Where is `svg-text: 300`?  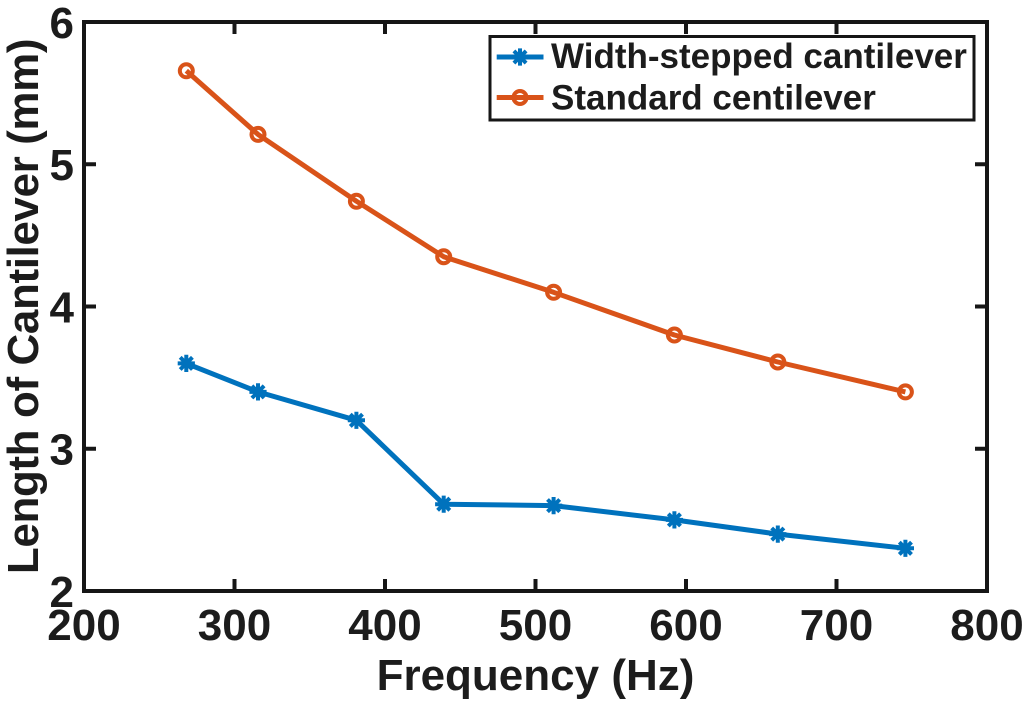
svg-text: 300 is located at coordinates (234, 625).